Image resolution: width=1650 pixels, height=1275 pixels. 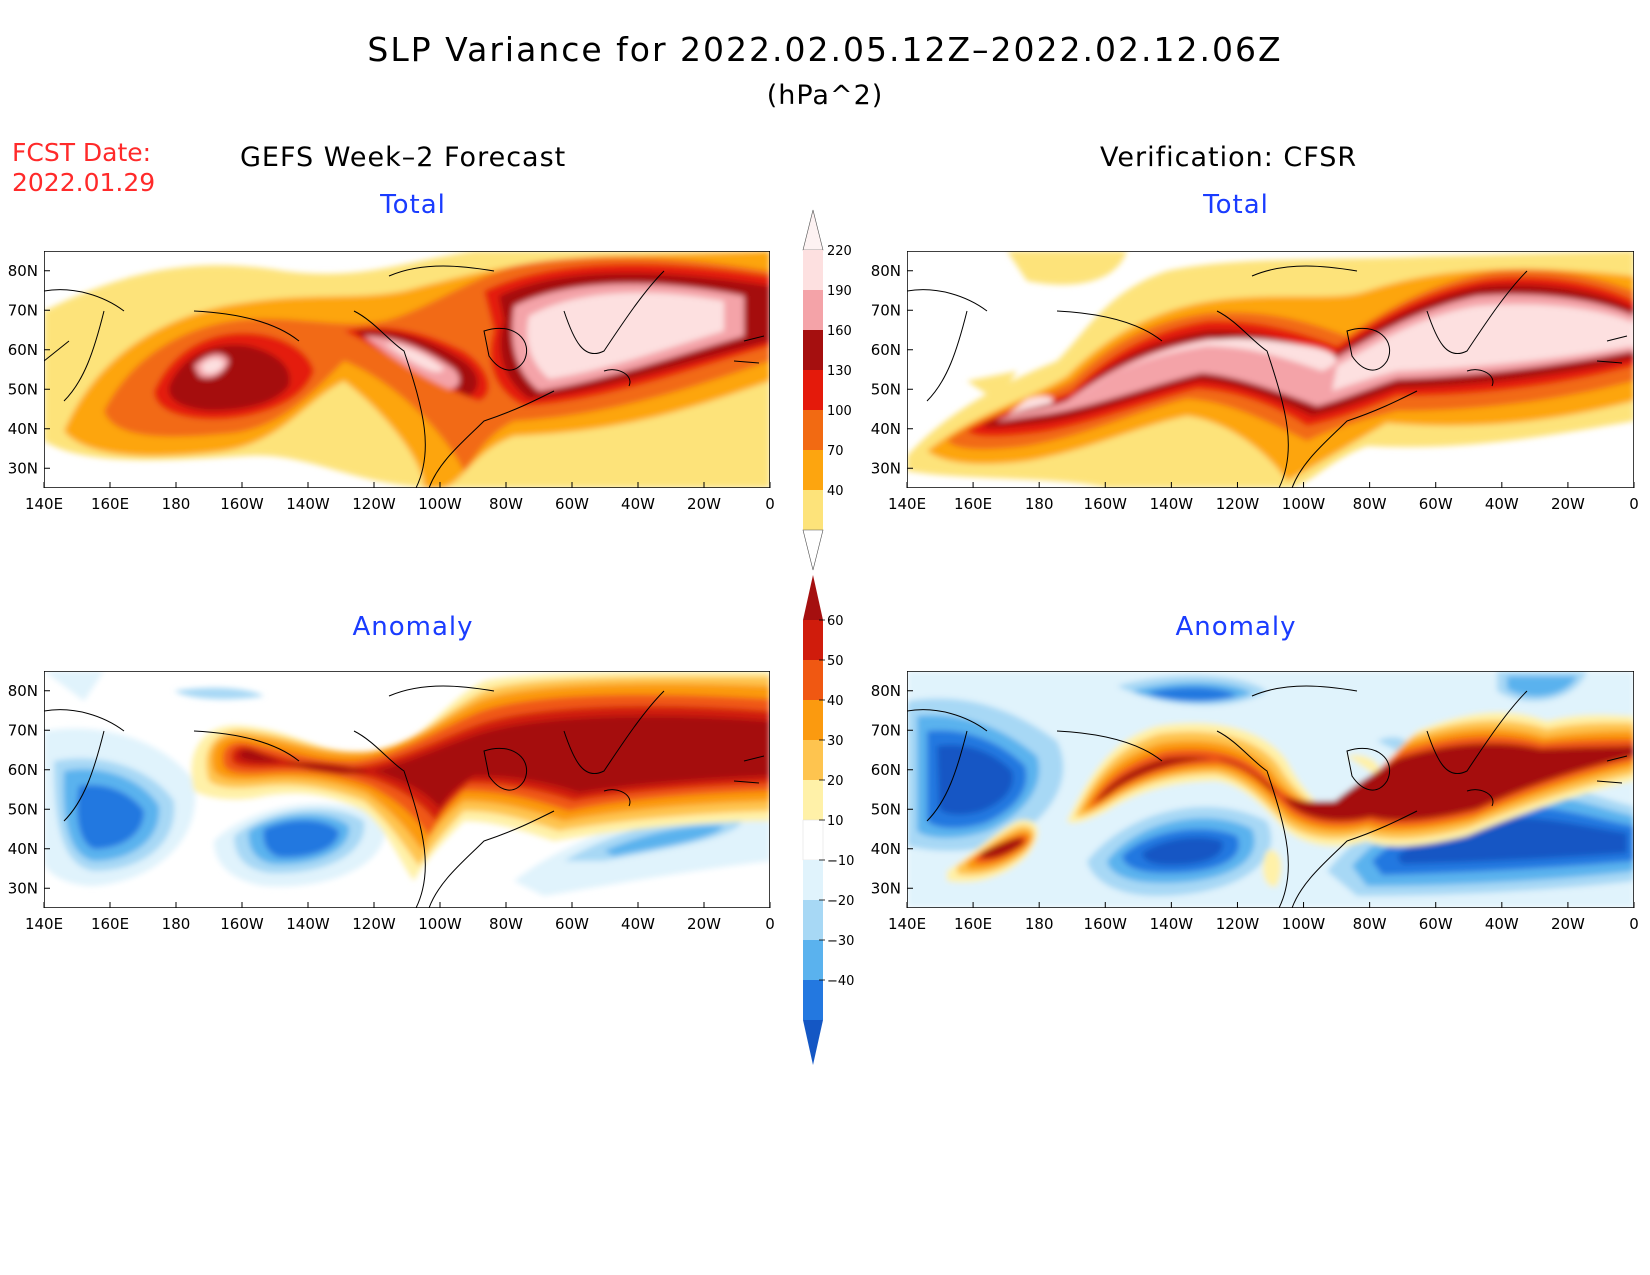 I want to click on colorbar-total: 220 190 160 130 100 70 40, so click(x=827, y=390).